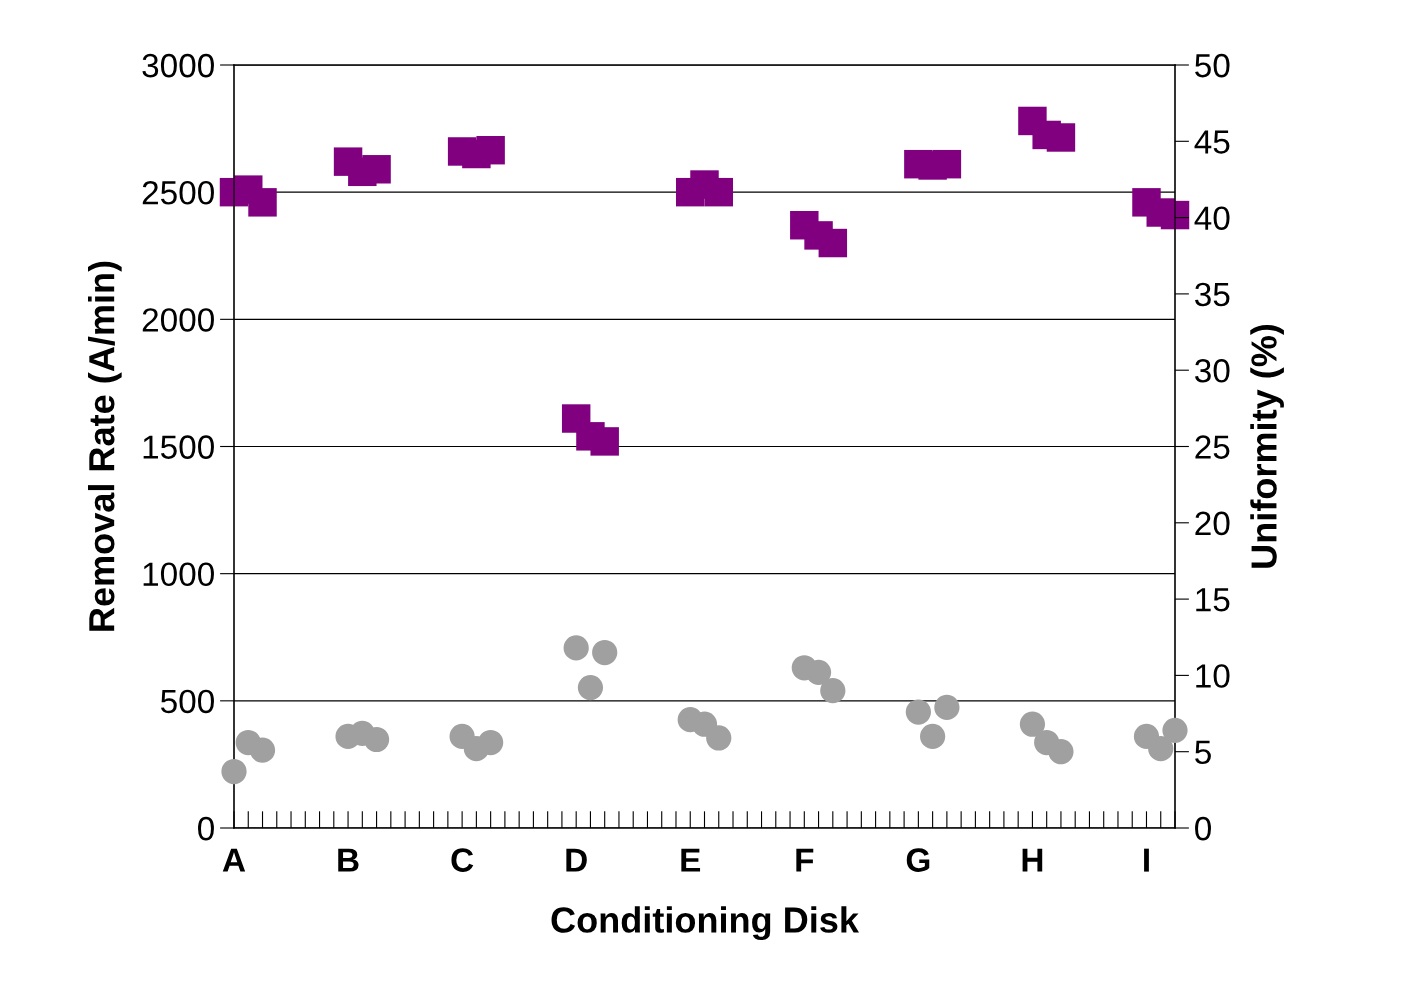 The image size is (1428, 1007). Describe the element at coordinates (1212, 142) in the screenshot. I see `y2-tick-label: 45` at that location.